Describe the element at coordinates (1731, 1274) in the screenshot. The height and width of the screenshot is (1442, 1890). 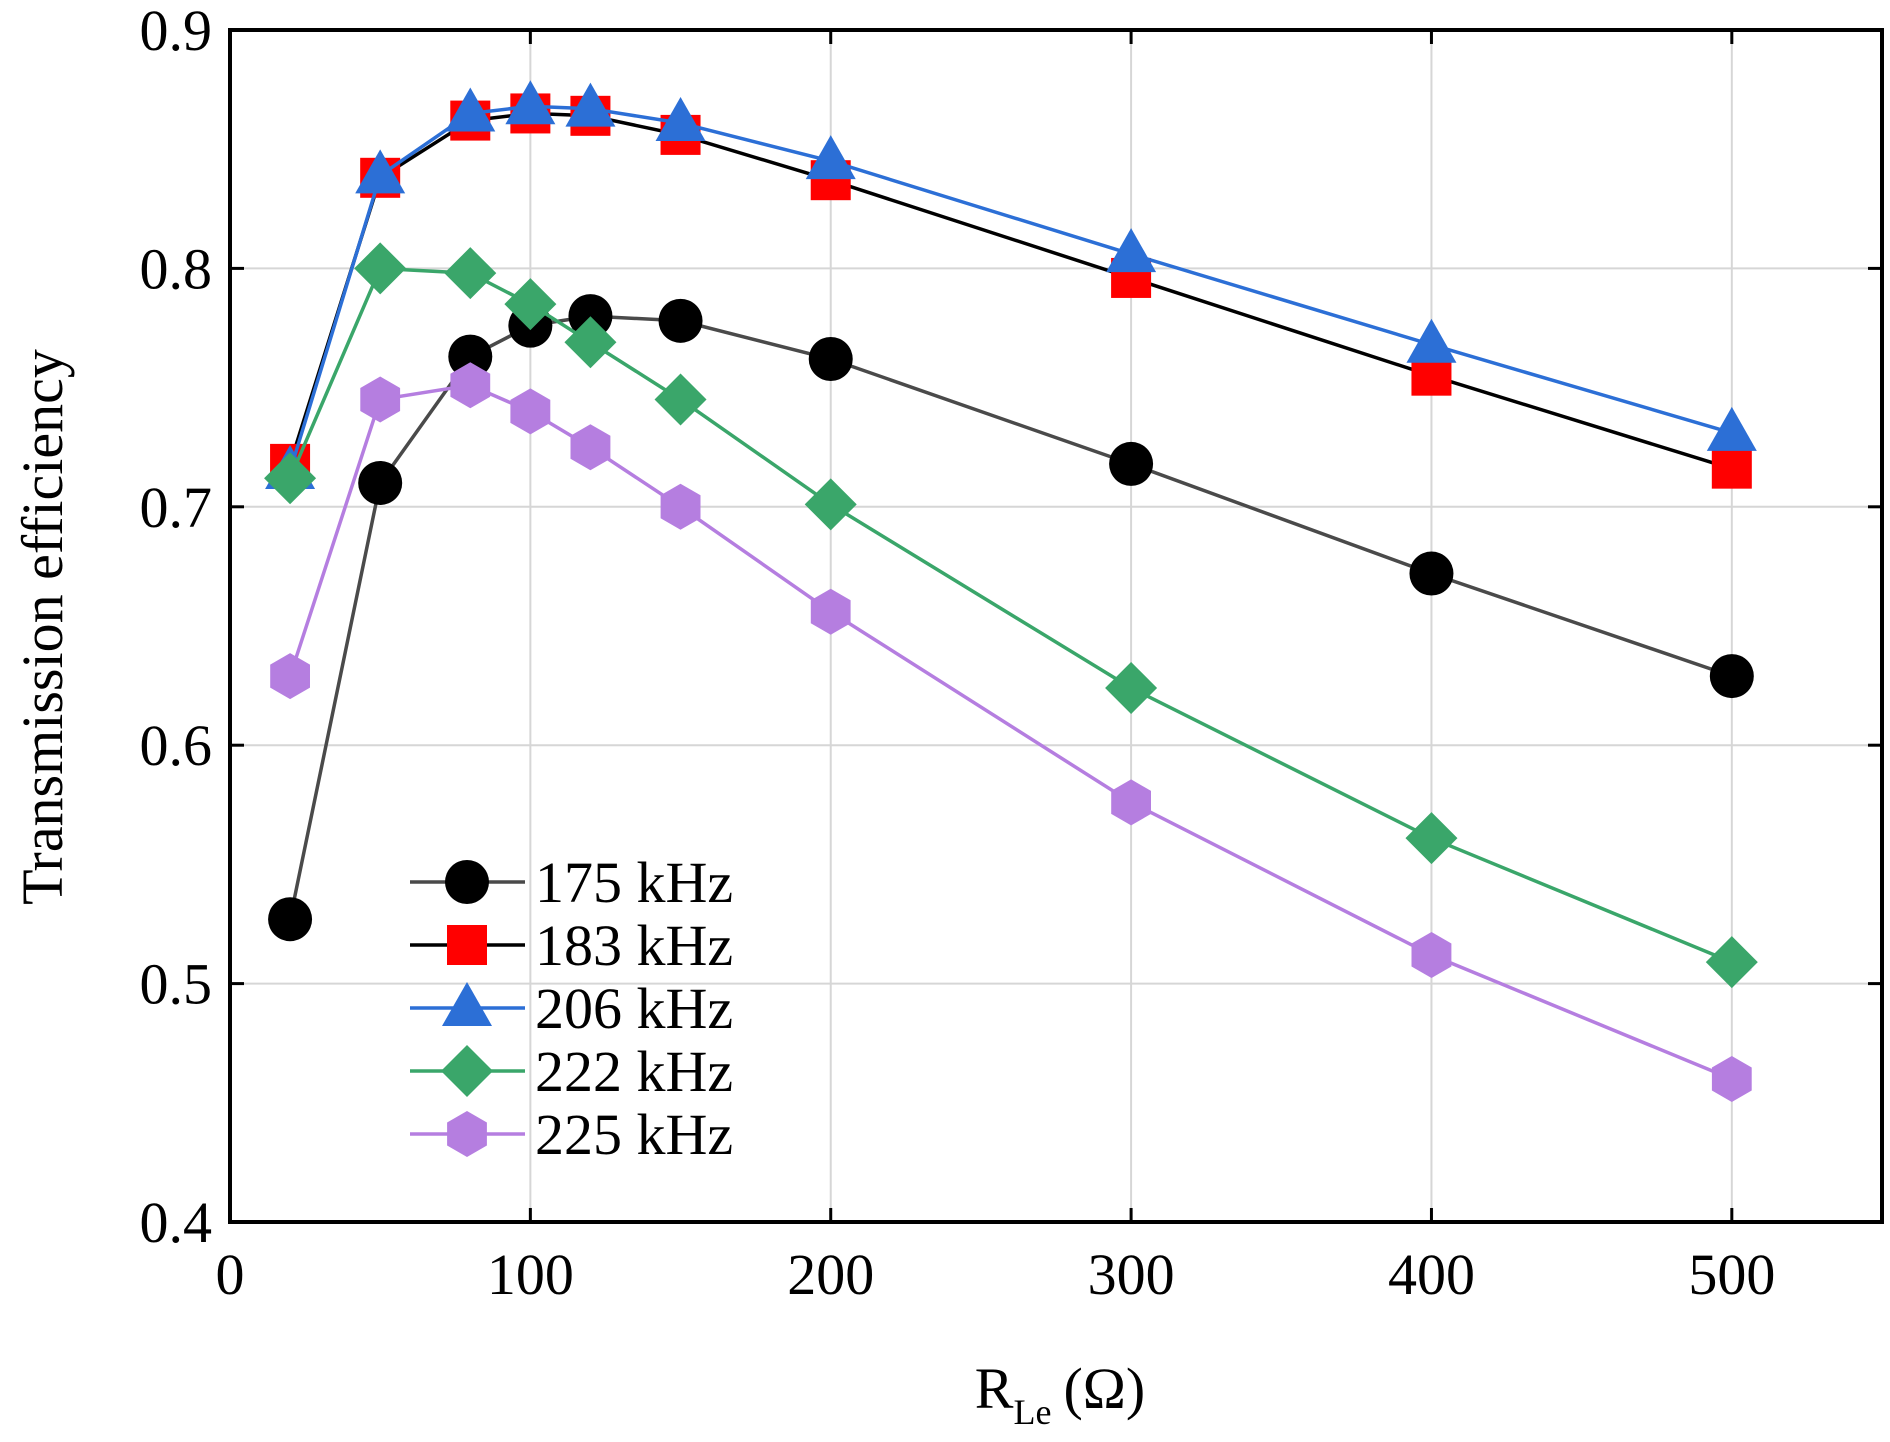
I see `x-tick-label: 500` at that location.